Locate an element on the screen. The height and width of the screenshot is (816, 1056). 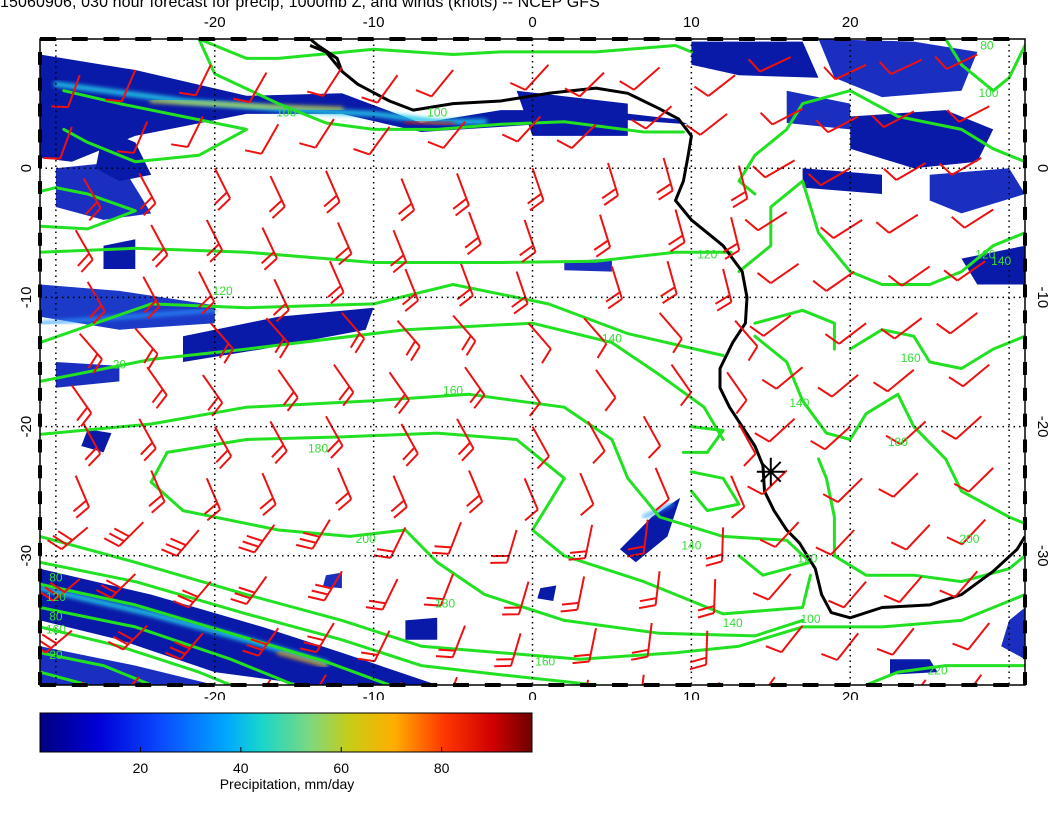
contour-label: 20 is located at coordinates (56, 655).